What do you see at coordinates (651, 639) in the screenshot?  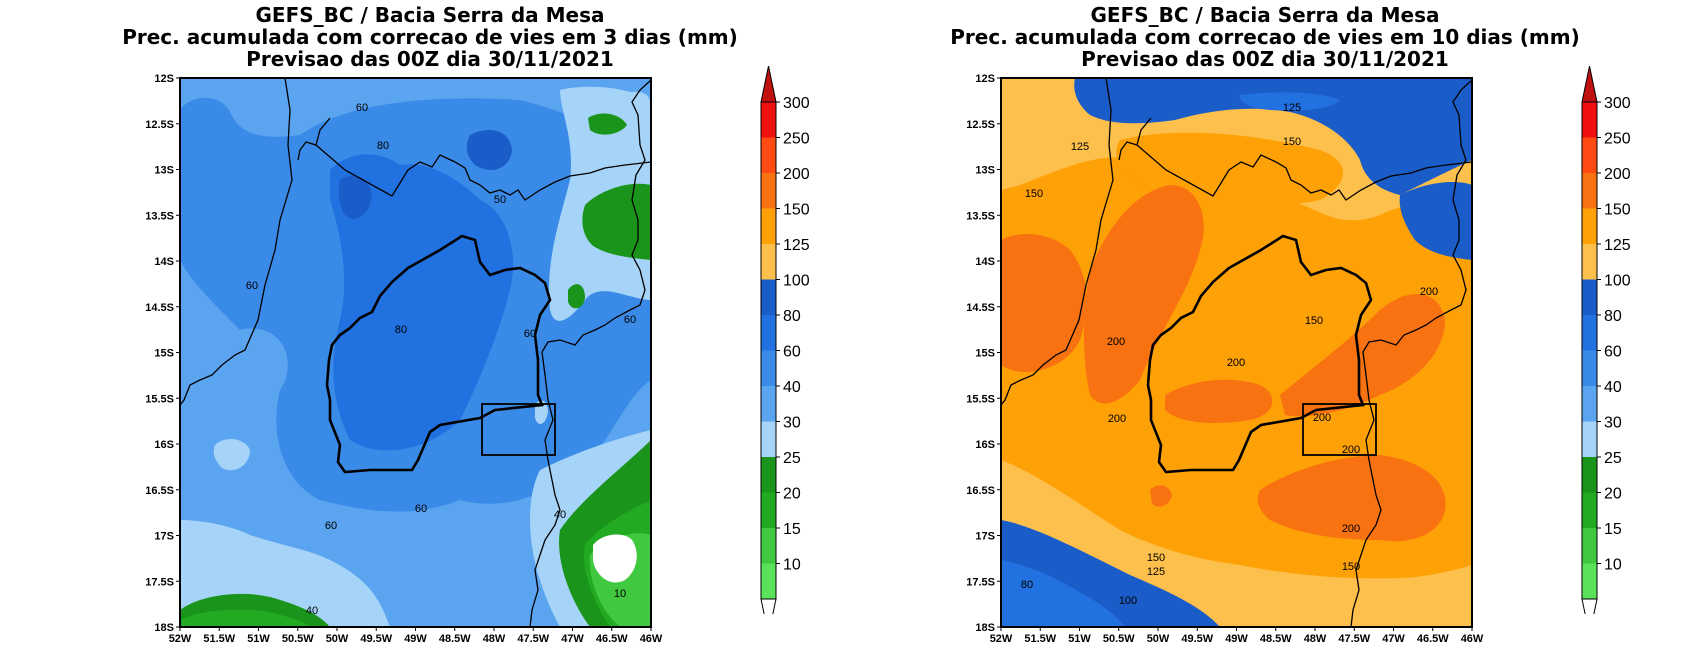 I see `x-tick-label: 46W` at bounding box center [651, 639].